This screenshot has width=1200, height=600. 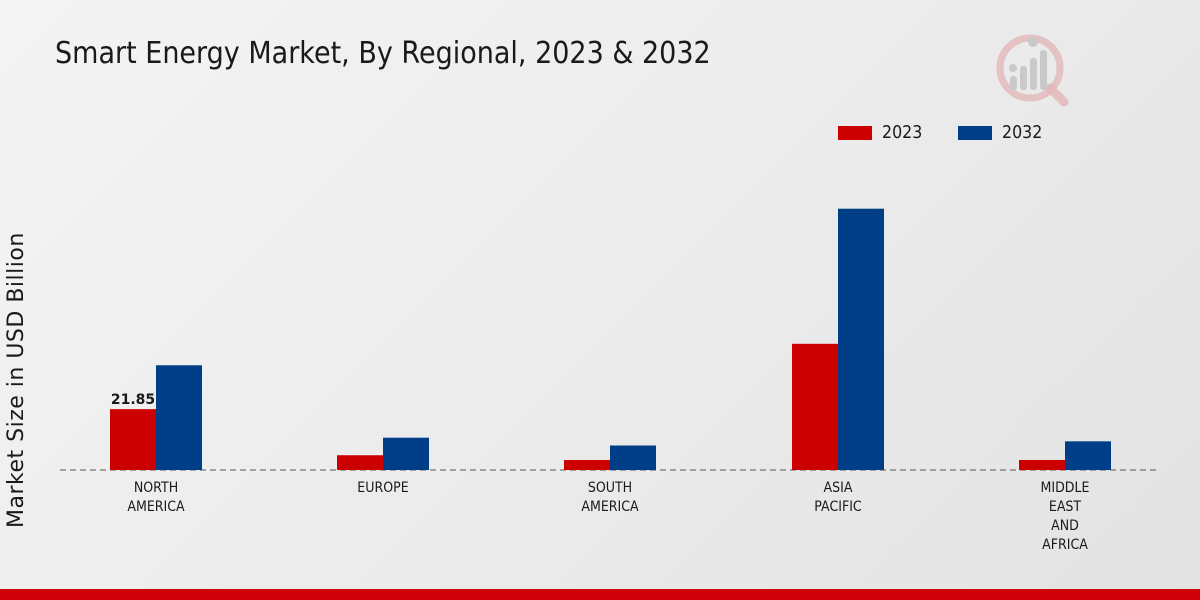 I want to click on legend-swatch-2023, so click(x=855, y=133).